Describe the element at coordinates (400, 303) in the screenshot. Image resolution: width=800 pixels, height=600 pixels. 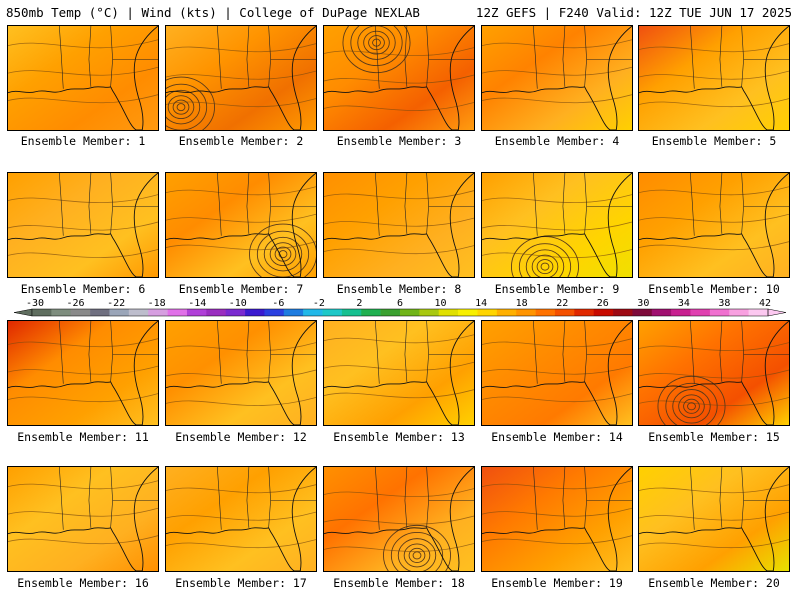
I see `colorbar-tick-label: 6` at that location.